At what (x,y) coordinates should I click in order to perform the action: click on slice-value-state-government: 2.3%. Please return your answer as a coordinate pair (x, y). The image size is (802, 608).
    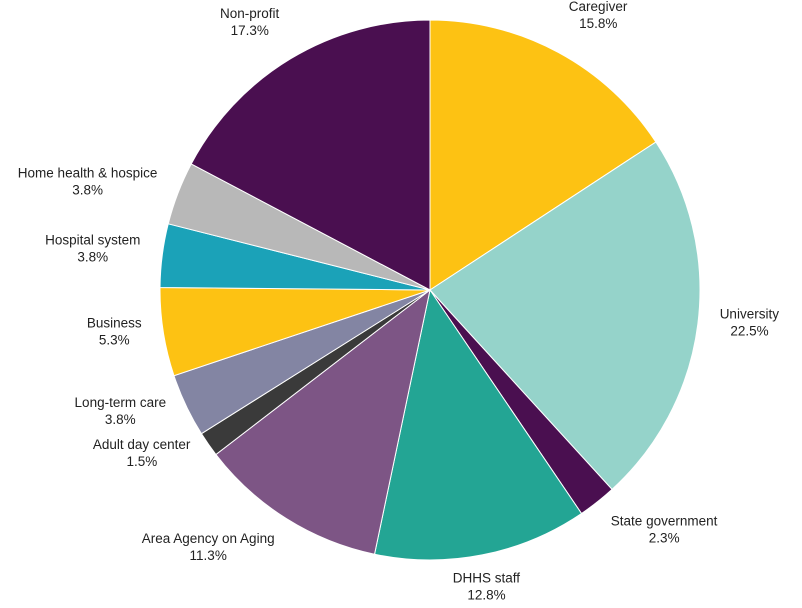
    Looking at the image, I should click on (664, 537).